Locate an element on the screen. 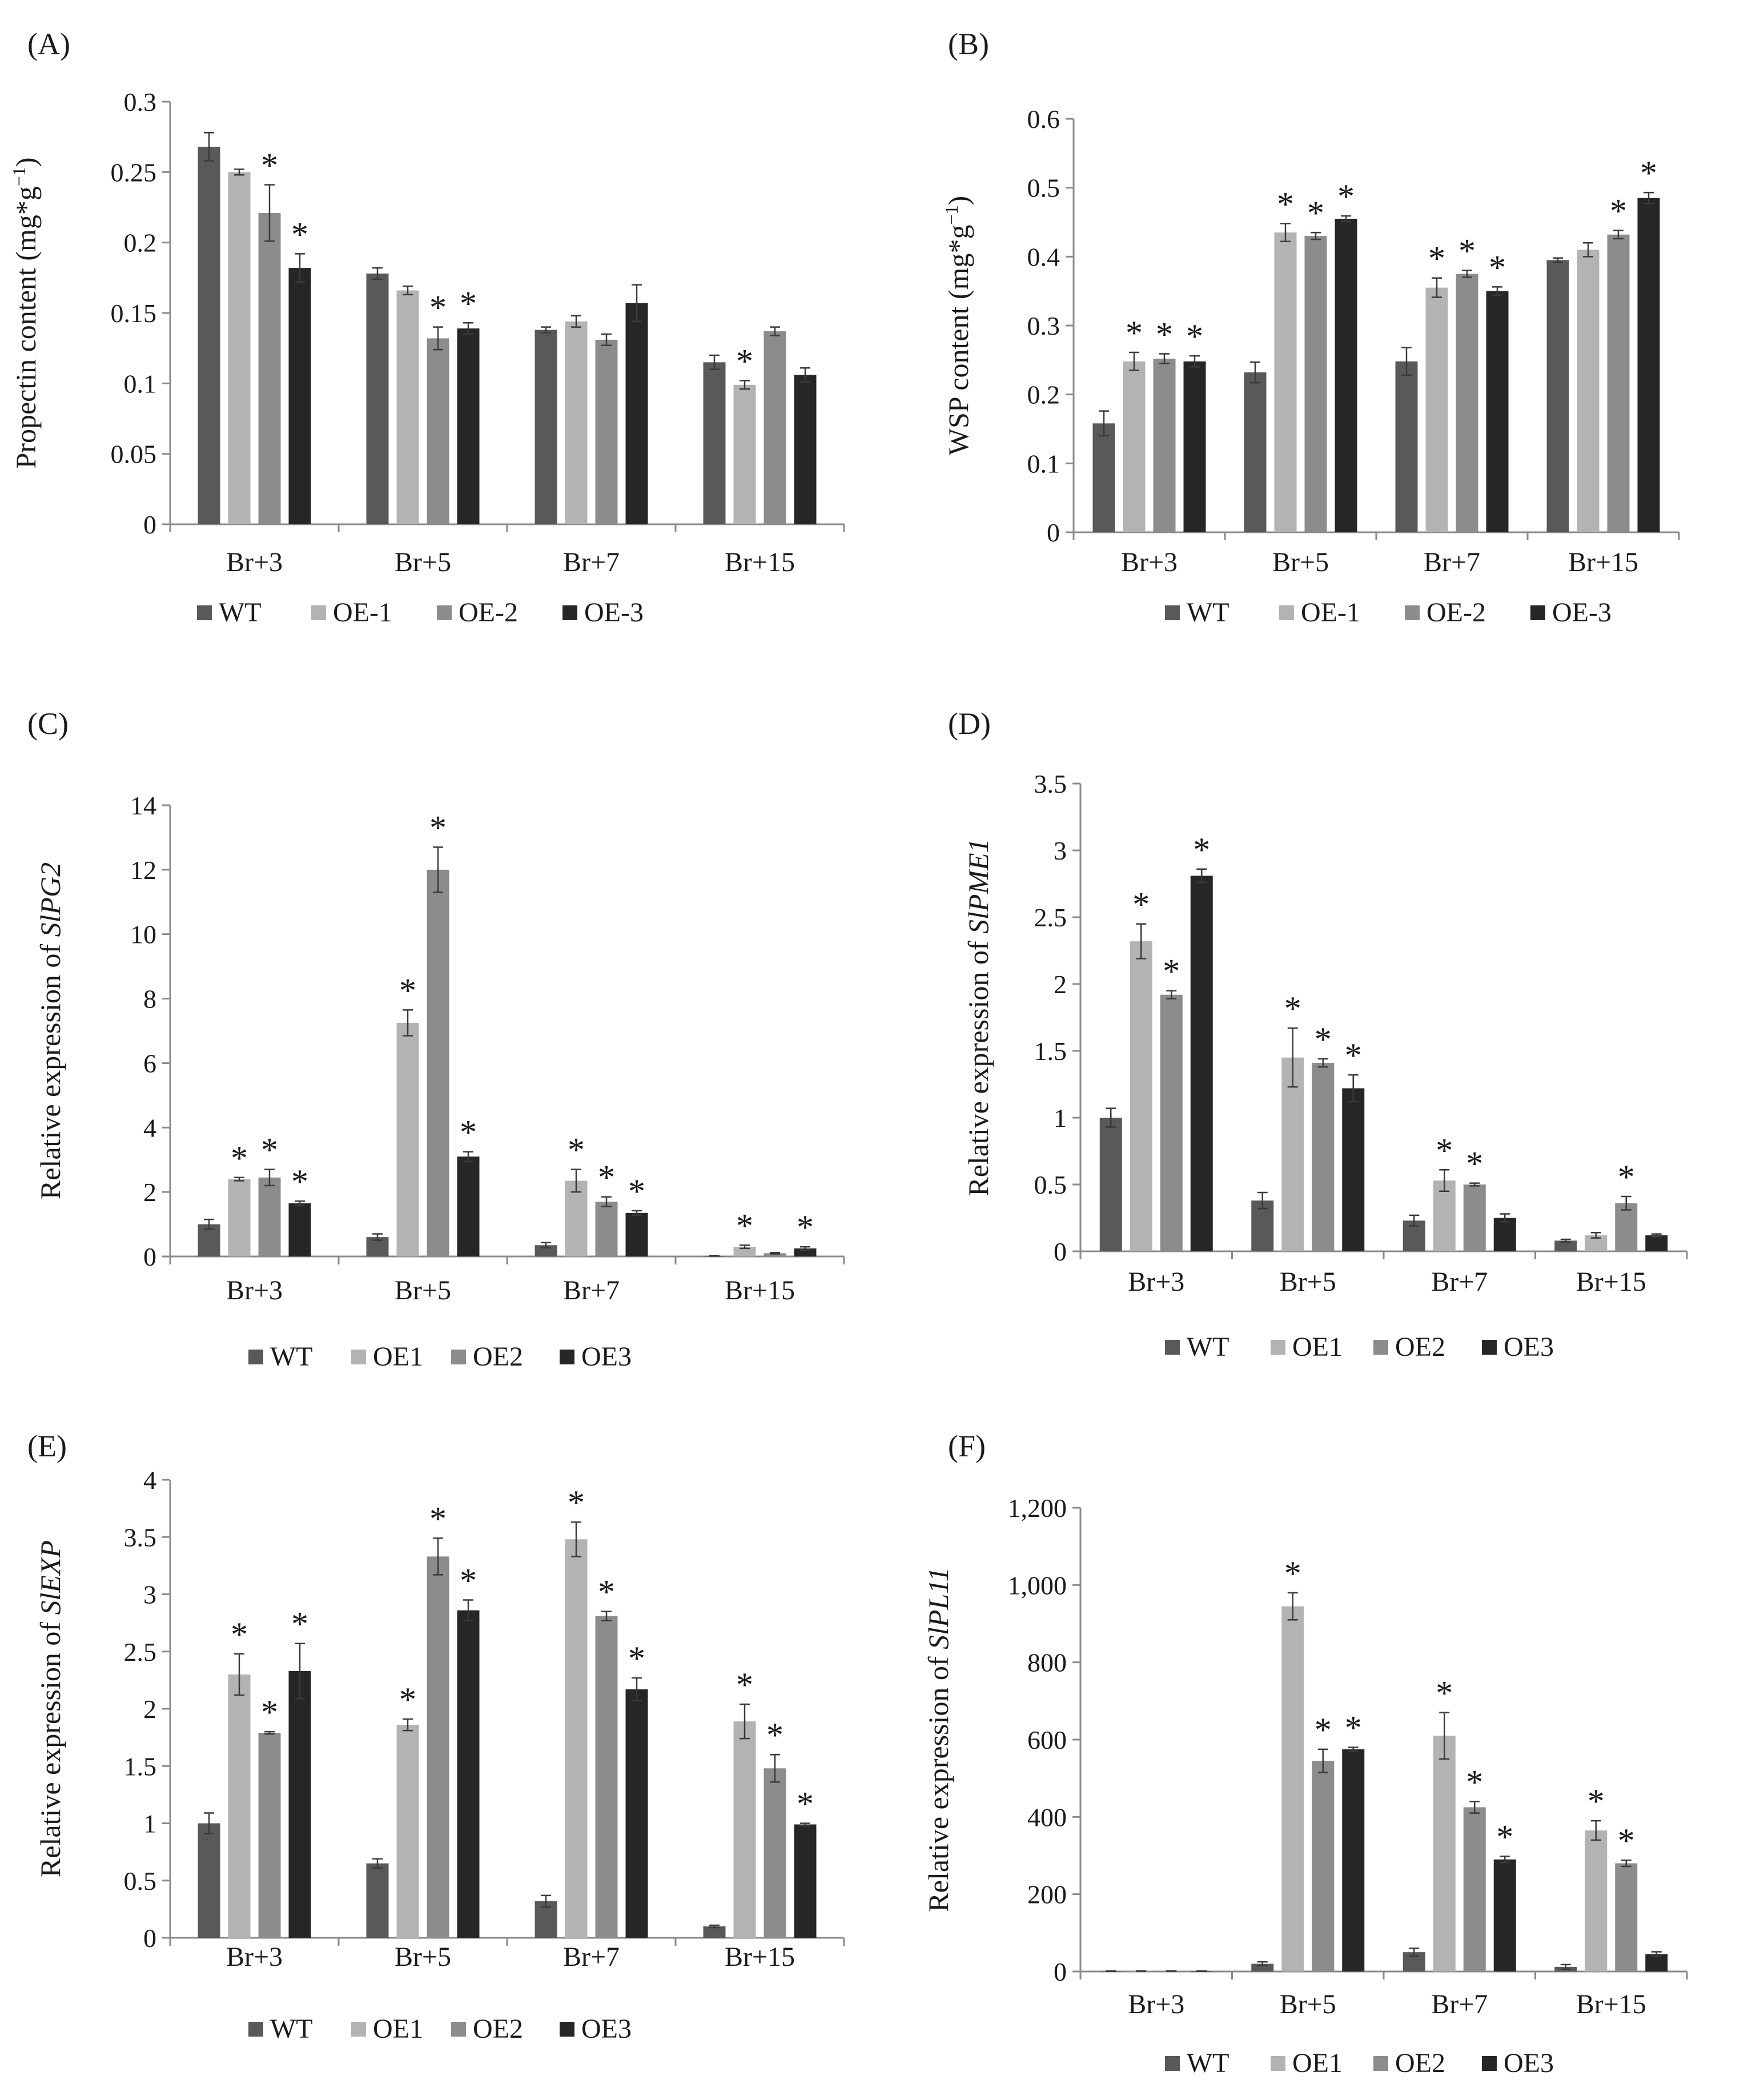 This screenshot has width=1760, height=2100. y-tick-label: 2.5 is located at coordinates (1050, 918).